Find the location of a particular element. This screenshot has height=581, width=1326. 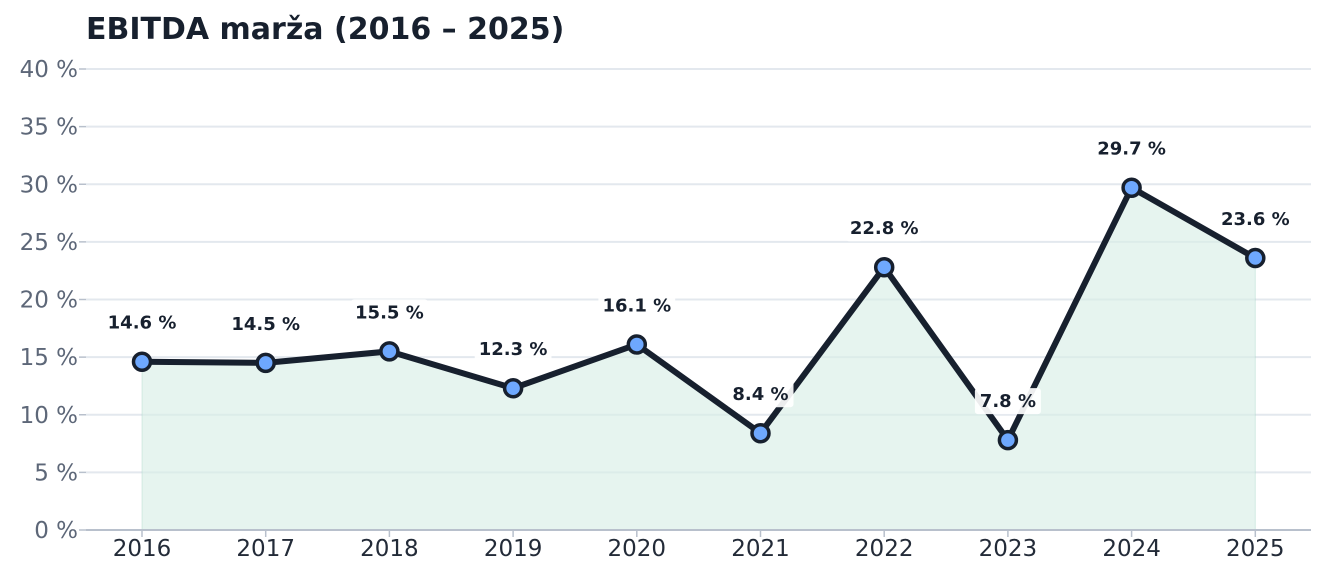

x-tick-label: 2025 is located at coordinates (1255, 549).